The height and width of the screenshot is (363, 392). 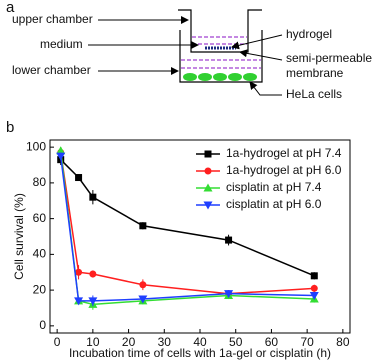 What do you see at coordinates (19, 236) in the screenshot?
I see `y-axis-label: Cell survival (%)` at bounding box center [19, 236].